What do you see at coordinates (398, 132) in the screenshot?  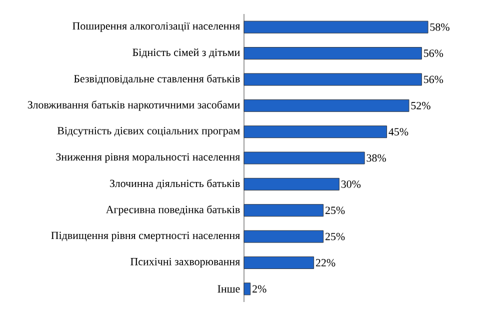 I see `data-label: 45%` at bounding box center [398, 132].